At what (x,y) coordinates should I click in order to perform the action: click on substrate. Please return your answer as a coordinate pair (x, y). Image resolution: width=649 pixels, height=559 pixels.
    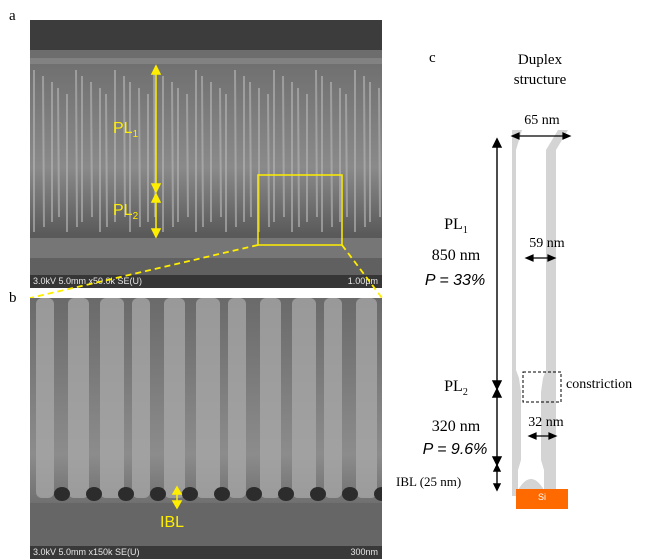
    Looking at the image, I should click on (542, 499).